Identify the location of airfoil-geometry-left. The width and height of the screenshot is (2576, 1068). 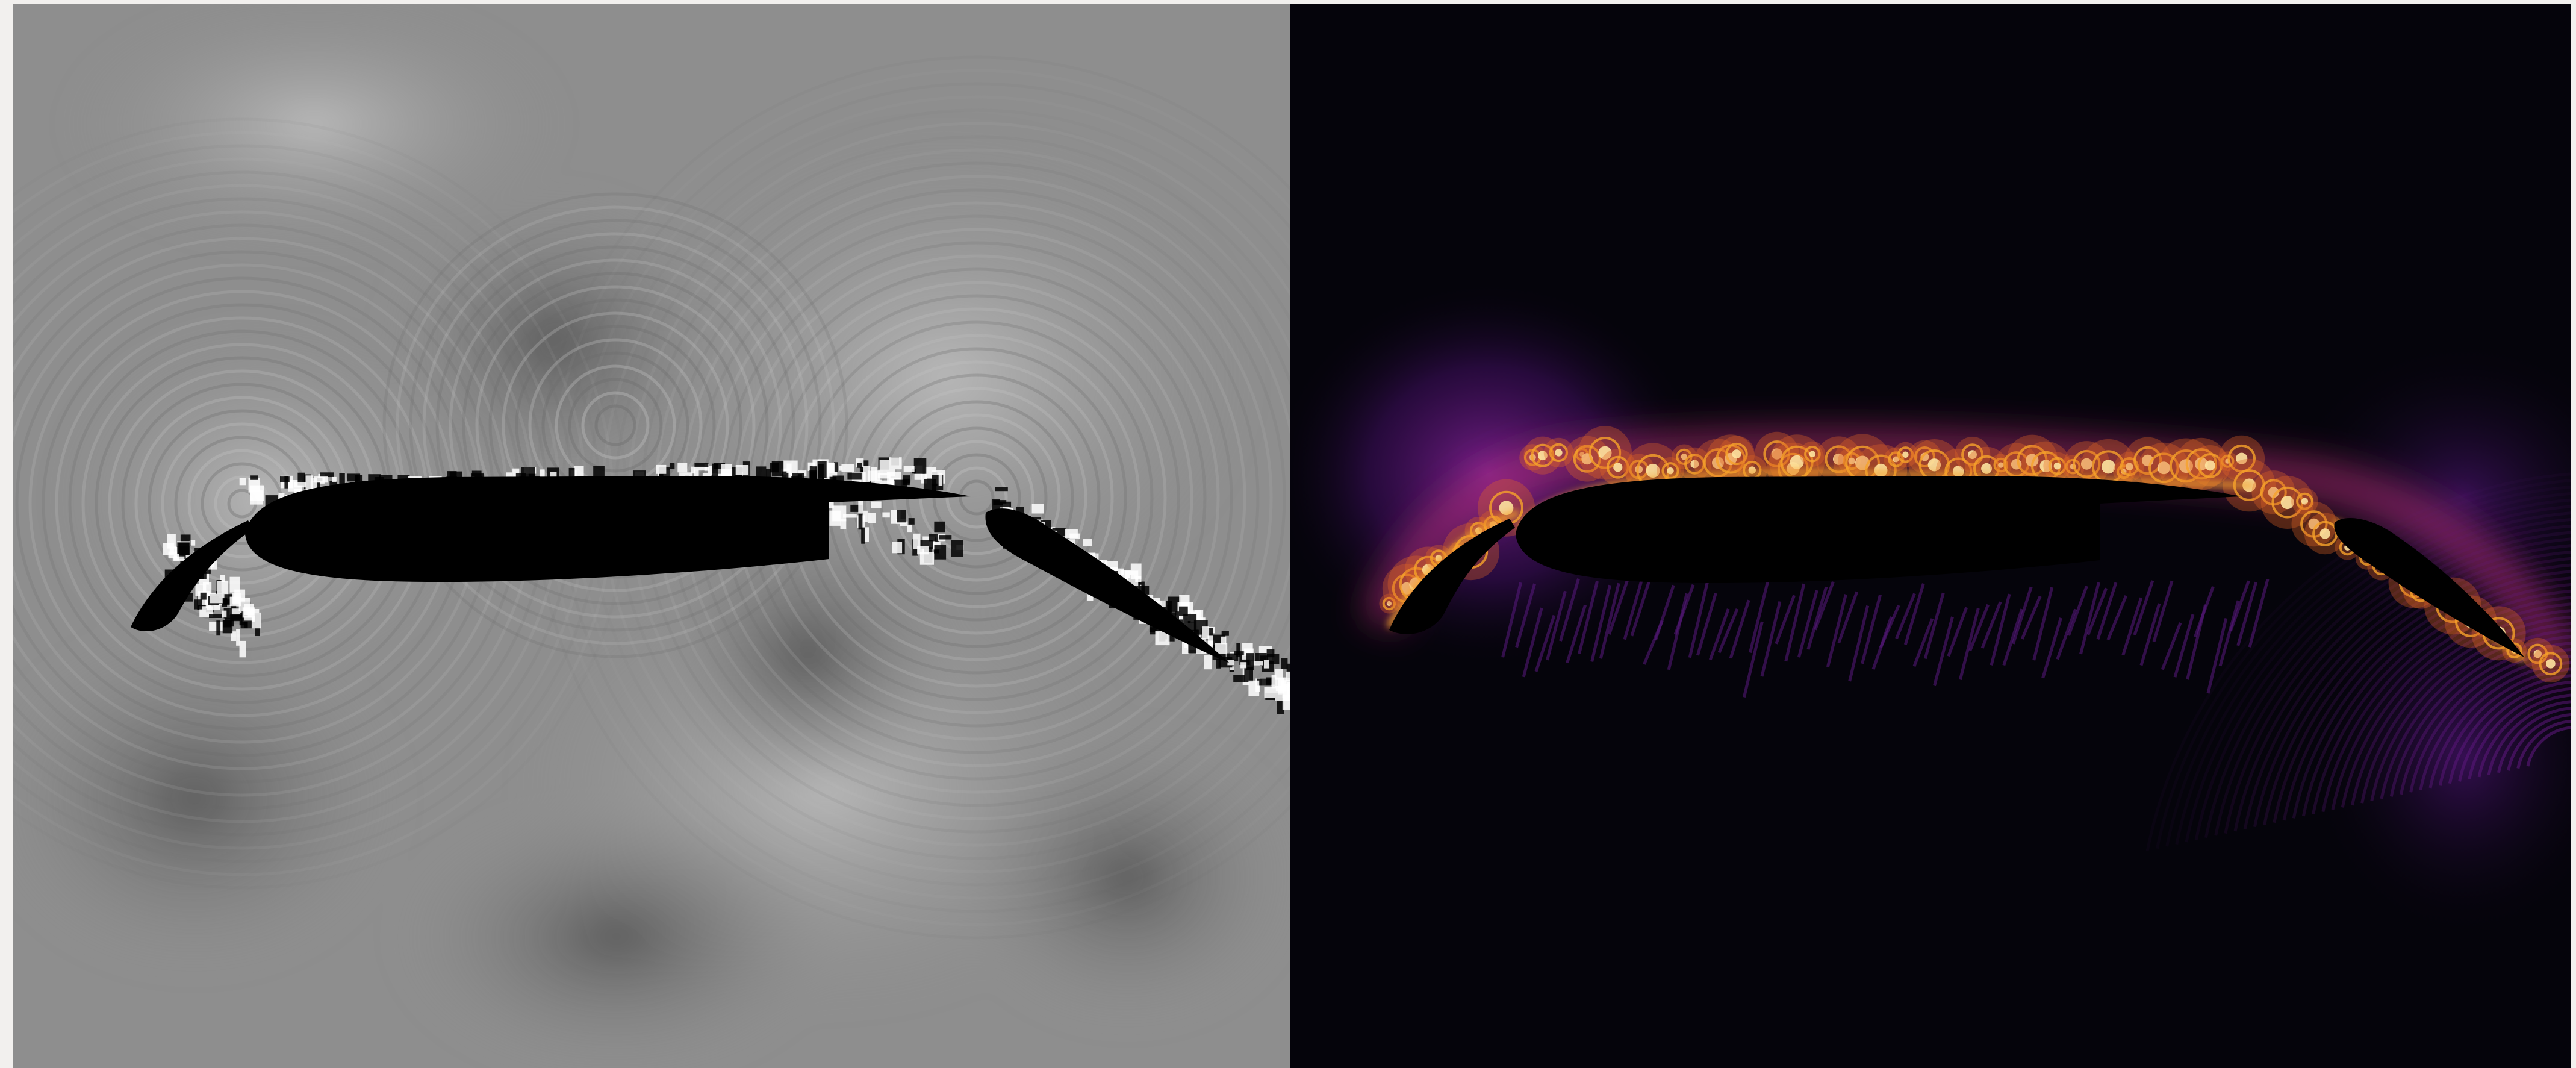
(681, 569).